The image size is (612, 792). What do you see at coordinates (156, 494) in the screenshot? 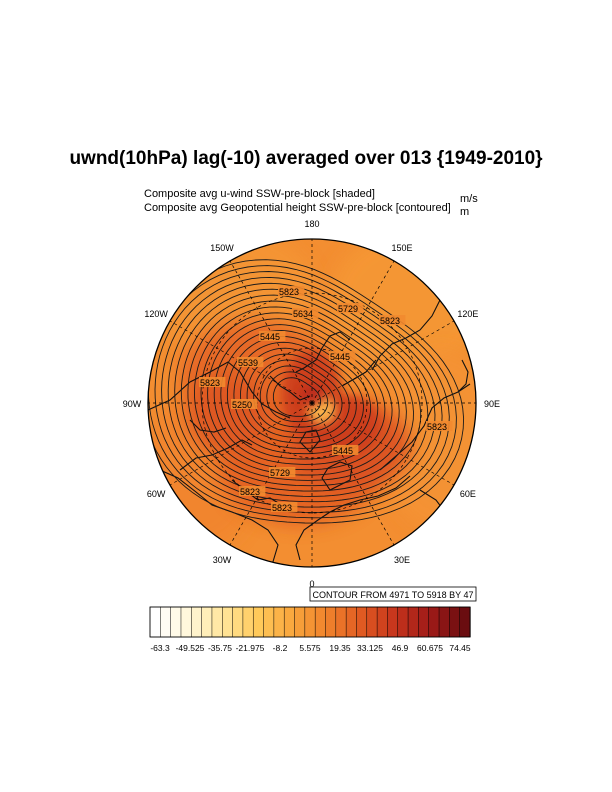
I see `longitude-label: 60W` at bounding box center [156, 494].